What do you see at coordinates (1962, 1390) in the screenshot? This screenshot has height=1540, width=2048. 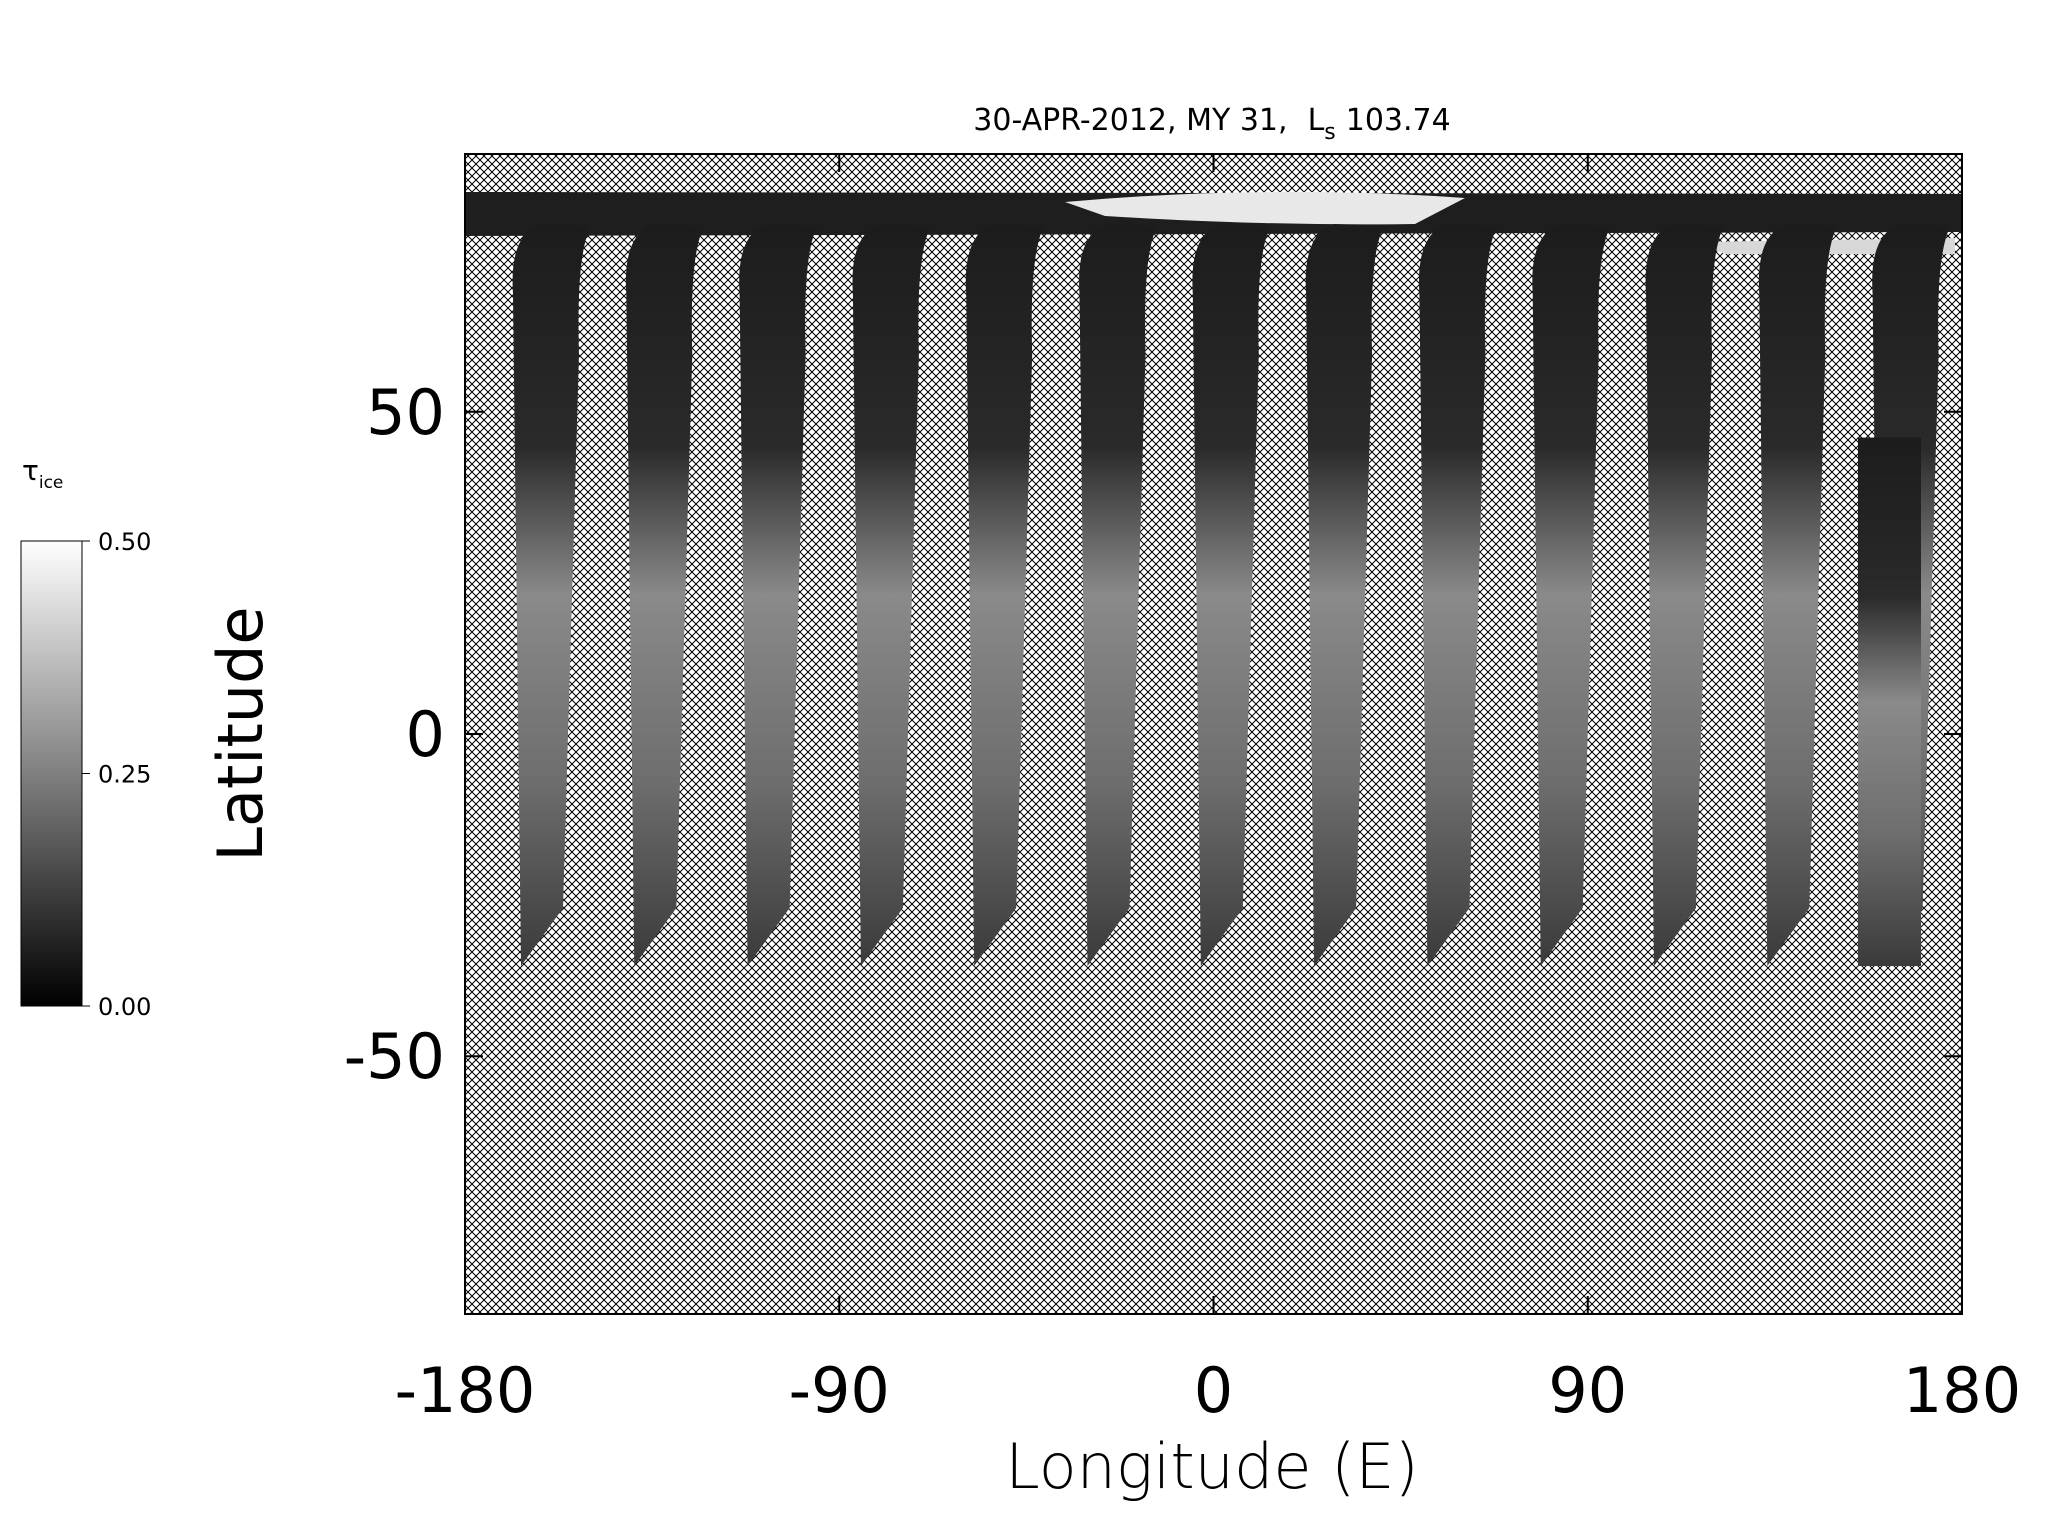 I see `x-tick-label: 180` at bounding box center [1962, 1390].